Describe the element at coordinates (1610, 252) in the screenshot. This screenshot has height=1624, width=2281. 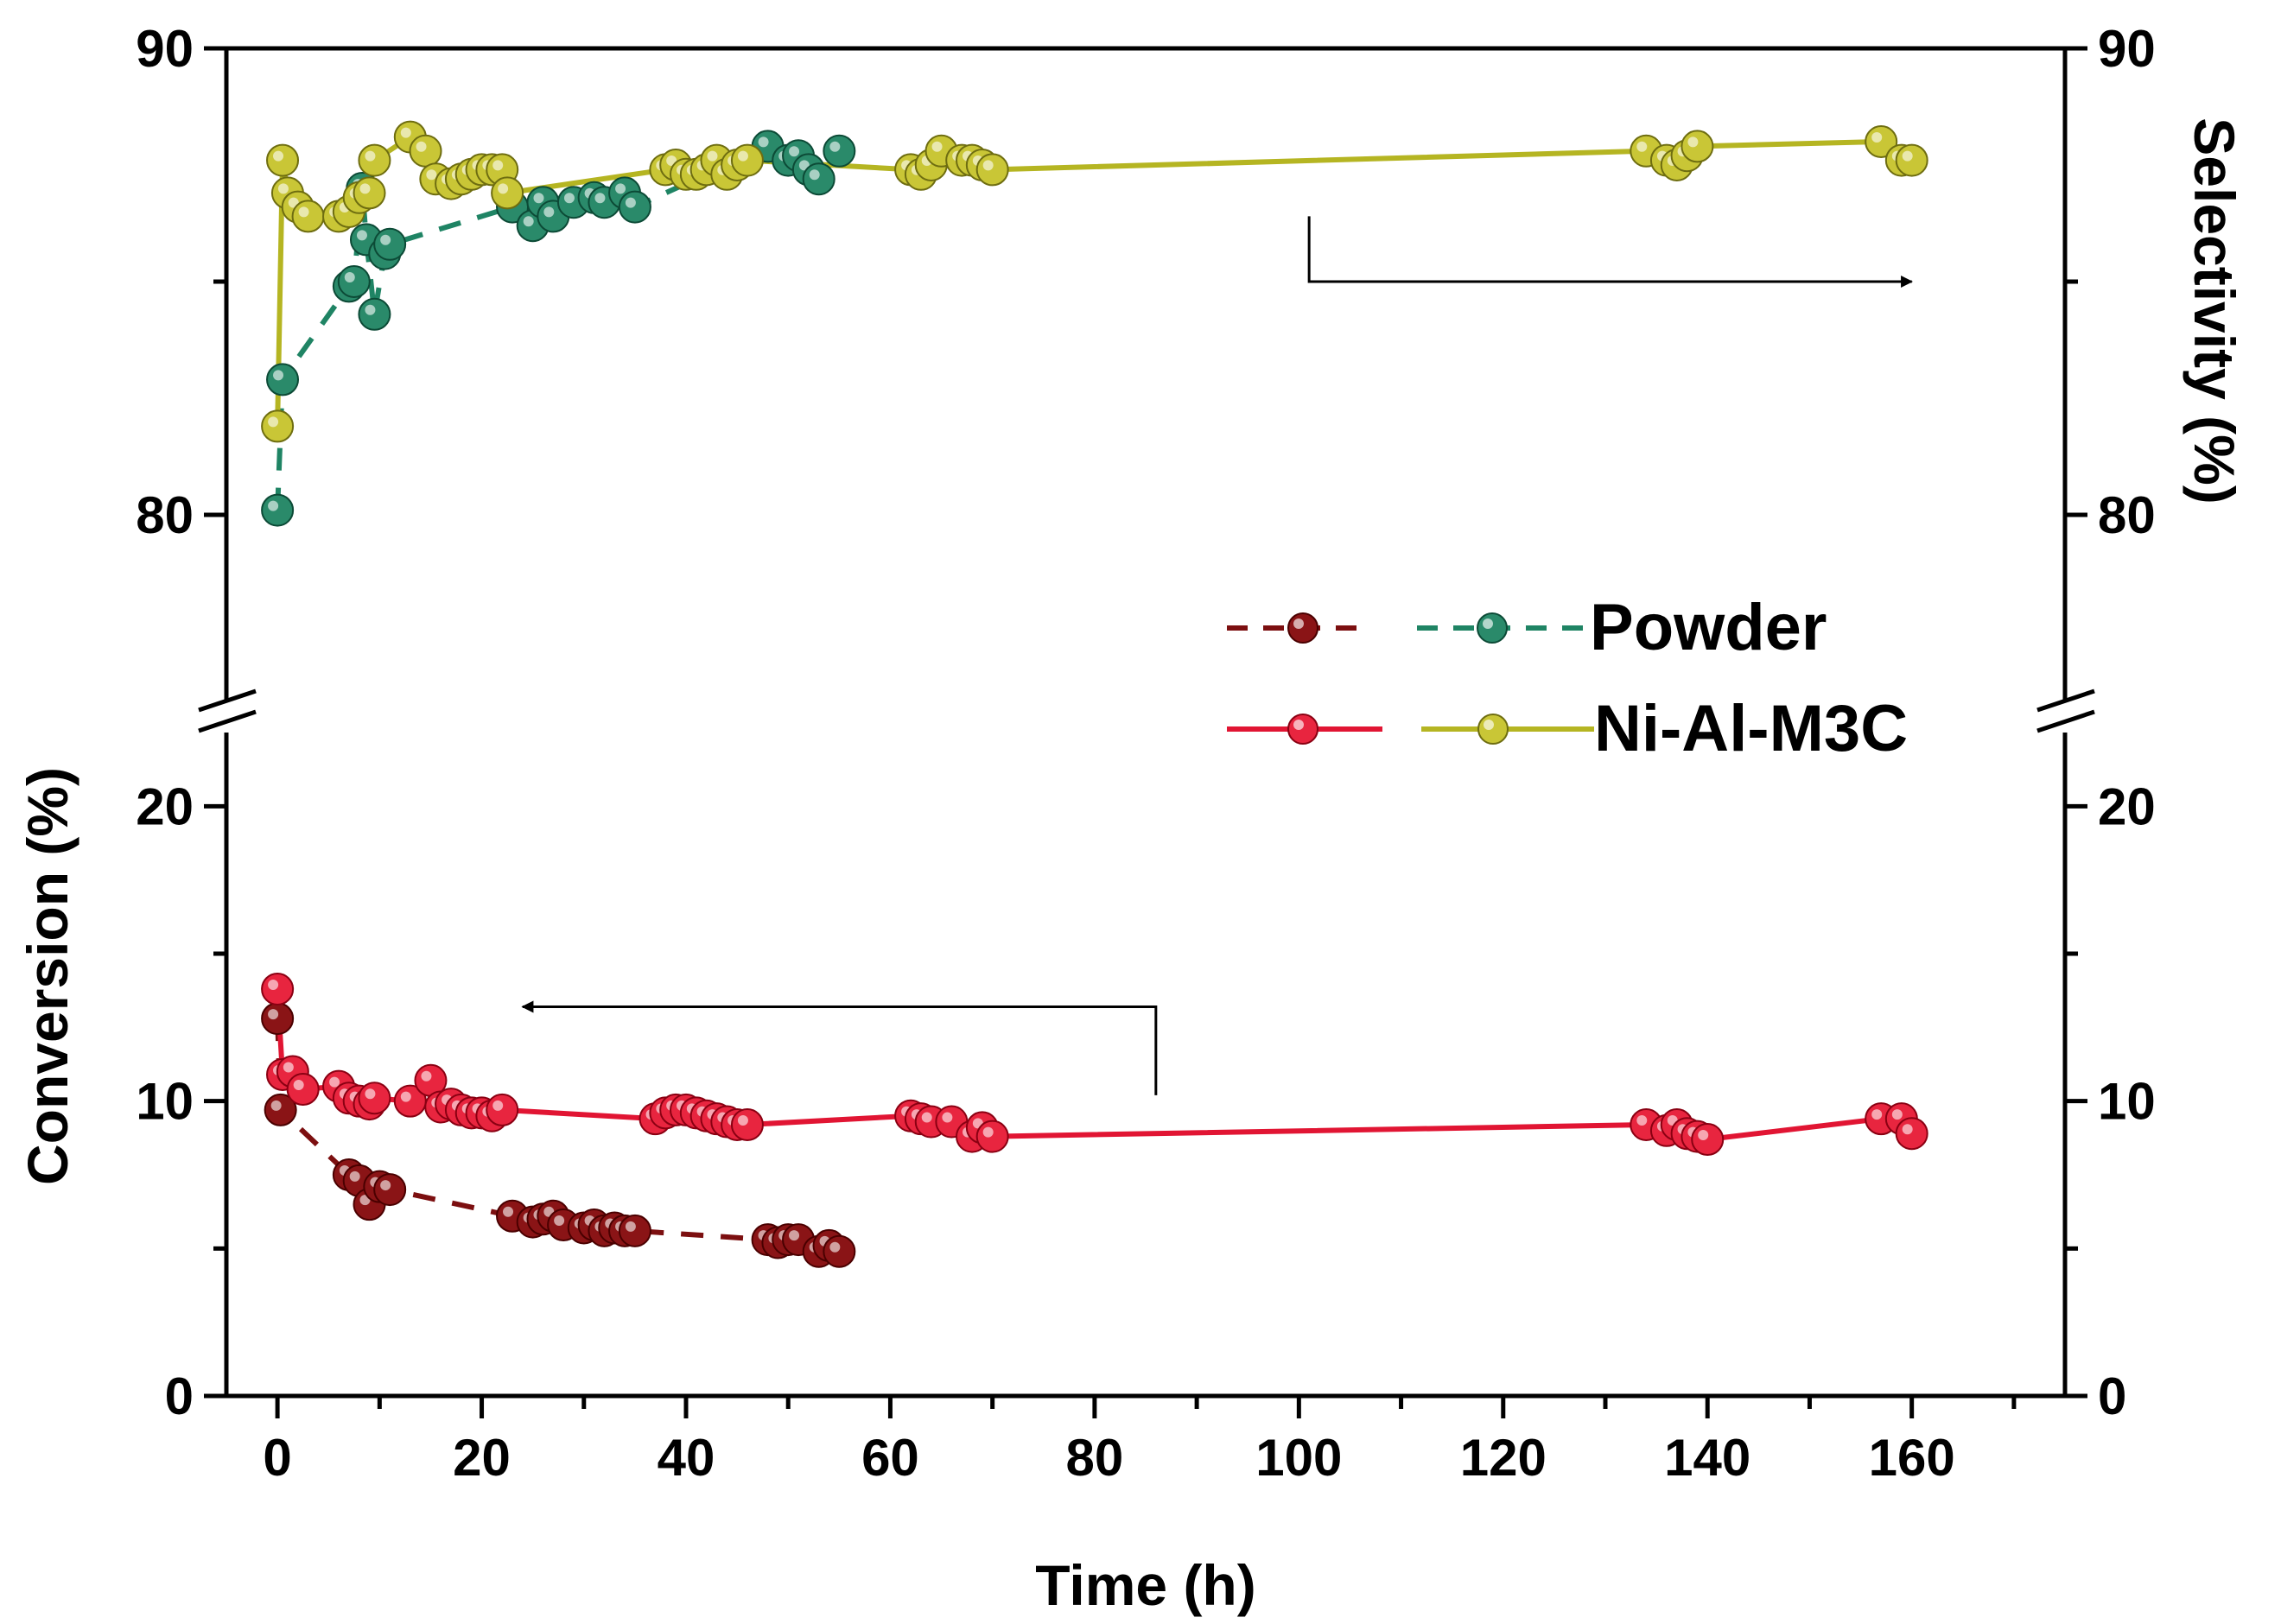
I see `annotation-arrow-right` at that location.